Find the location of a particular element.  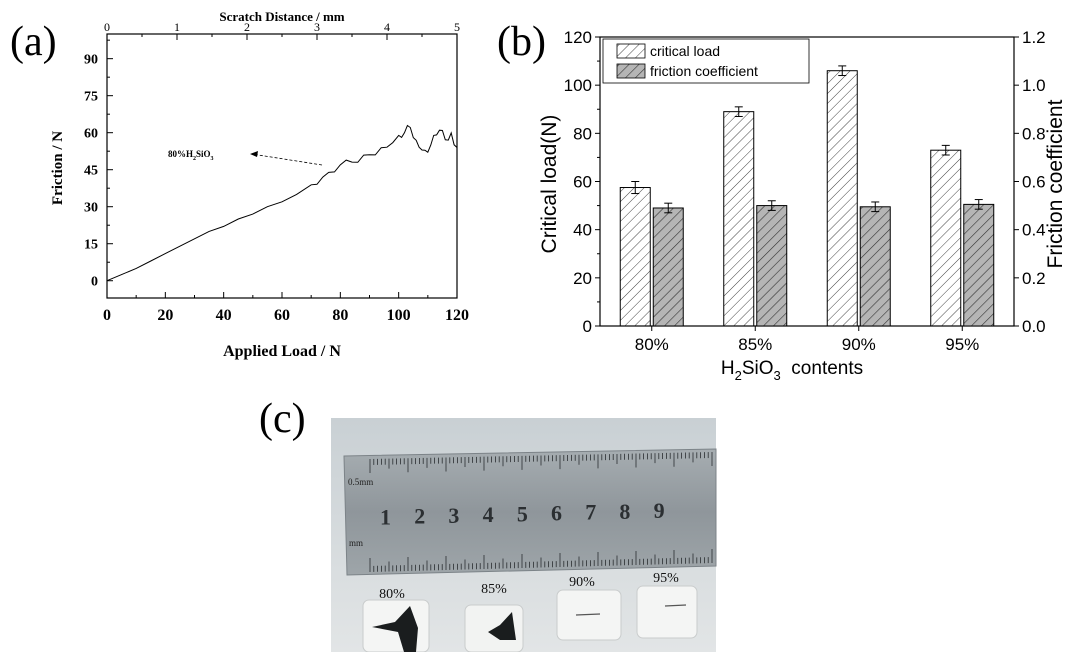

y-tick-label: 40 is located at coordinates (582, 230).